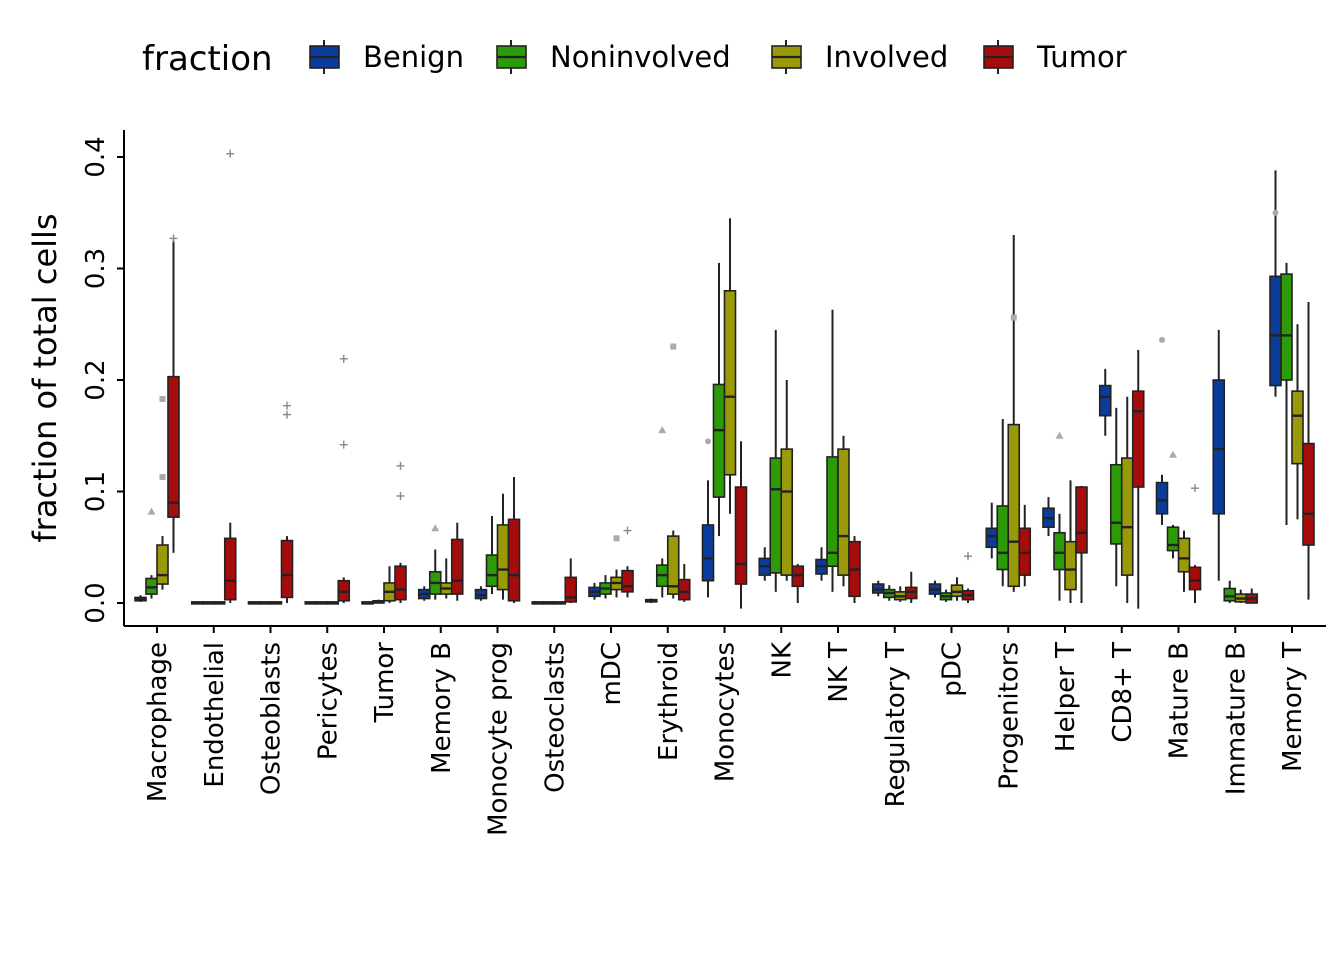 This screenshot has height=960, width=1344. What do you see at coordinates (96, 602) in the screenshot?
I see `y-tick-label: 0.0` at bounding box center [96, 602].